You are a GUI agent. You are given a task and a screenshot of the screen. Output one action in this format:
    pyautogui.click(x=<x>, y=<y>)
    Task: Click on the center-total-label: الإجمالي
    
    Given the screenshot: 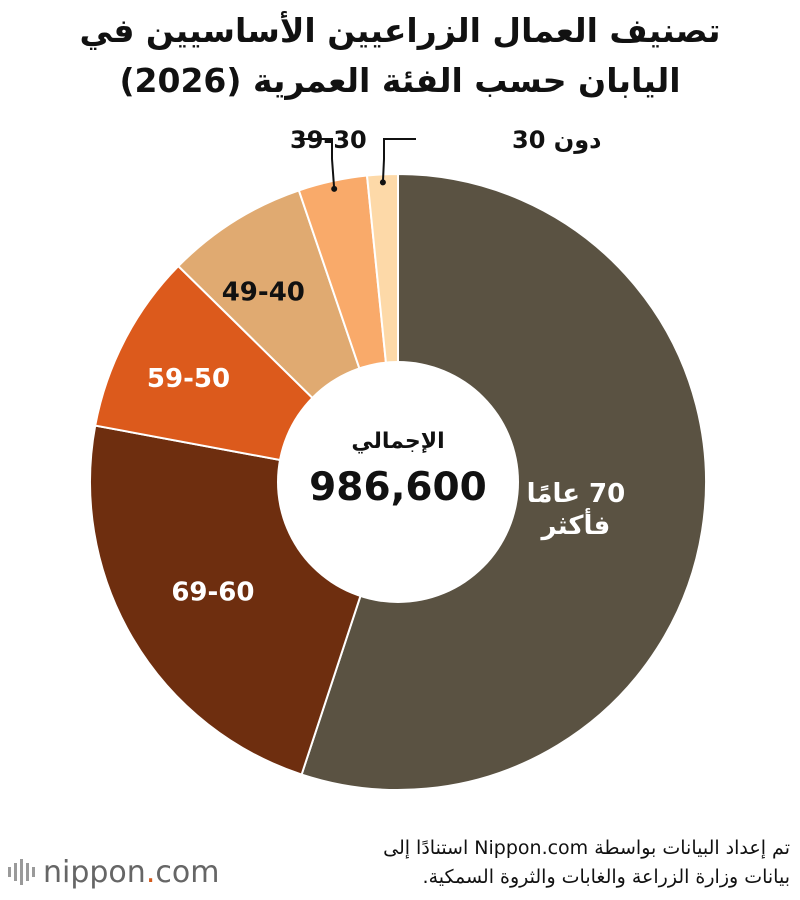 What is the action you would take?
    pyautogui.click(x=397, y=441)
    